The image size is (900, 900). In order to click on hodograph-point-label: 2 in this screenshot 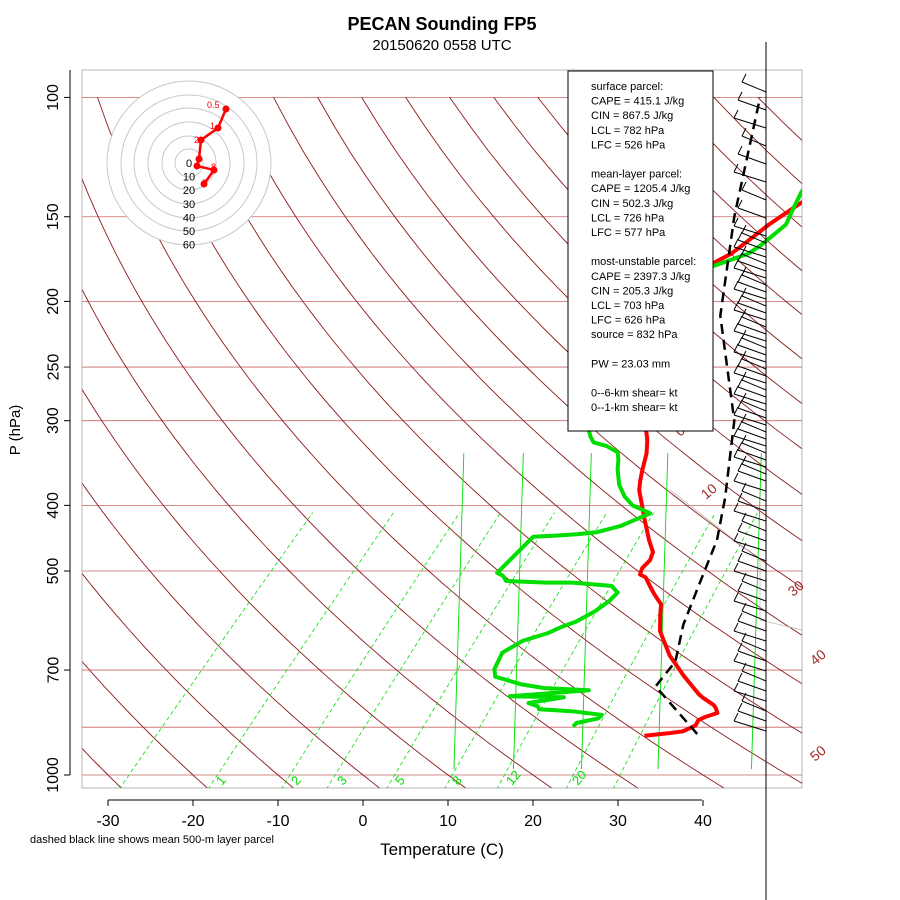, I will do `click(196, 140)`.